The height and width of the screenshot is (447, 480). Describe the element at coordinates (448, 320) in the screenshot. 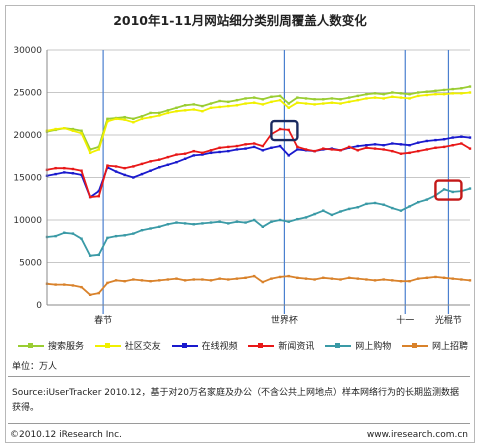

I see `x-event-label: 光棍节` at that location.